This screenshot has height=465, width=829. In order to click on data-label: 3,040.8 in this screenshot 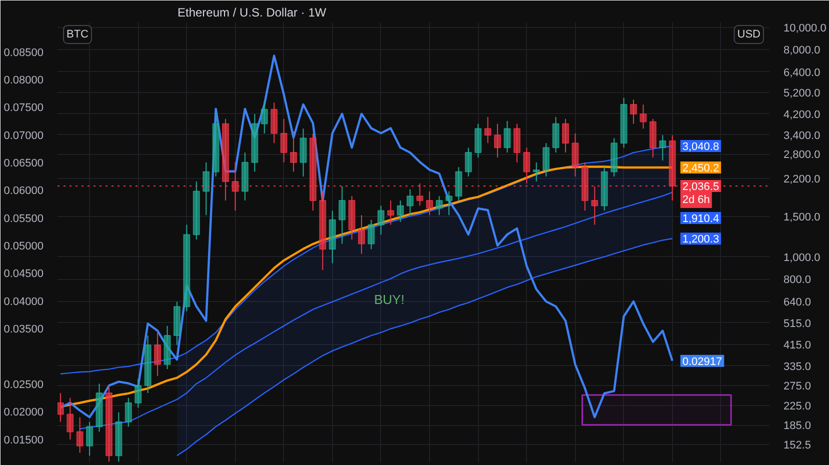, I will do `click(701, 147)`.